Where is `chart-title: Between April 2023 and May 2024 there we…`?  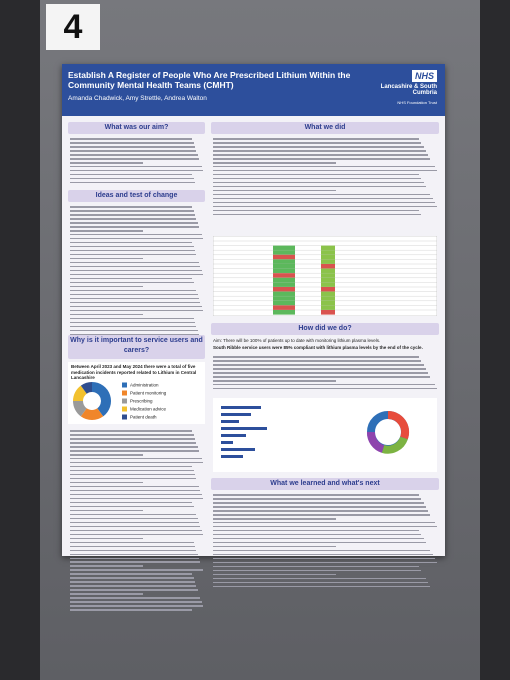 chart-title: Between April 2023 and May 2024 there we… is located at coordinates (134, 372).